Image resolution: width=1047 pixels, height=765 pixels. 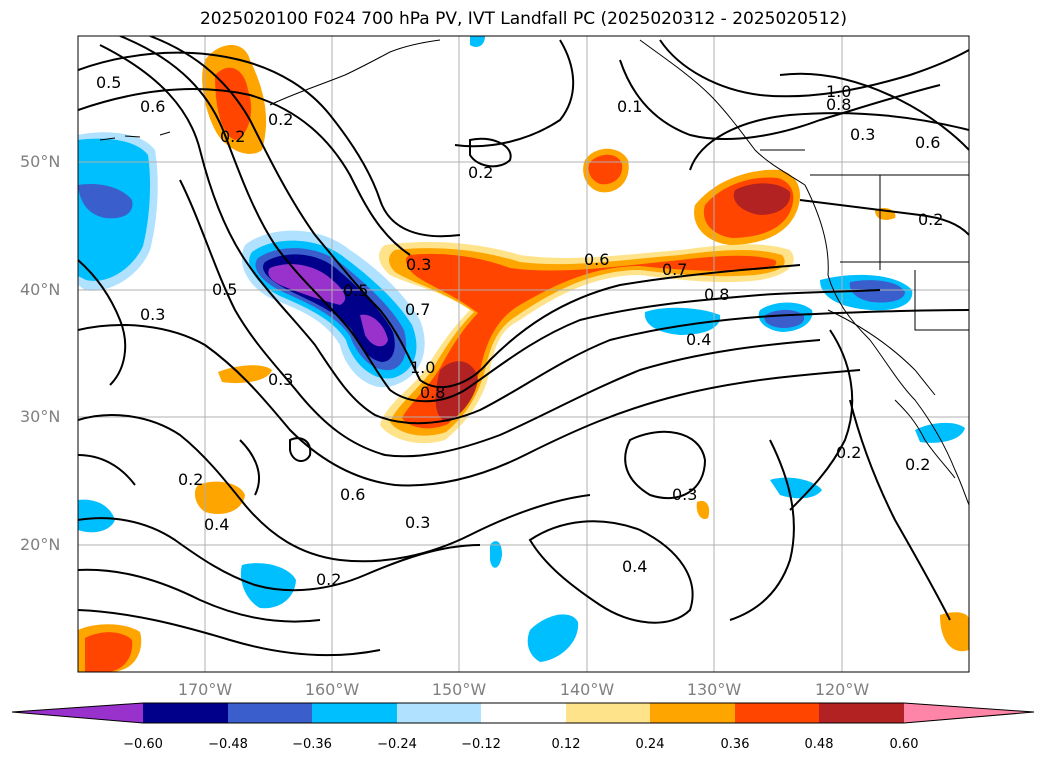 I want to click on colorbar-tick-label: 0.24, so click(x=650, y=744).